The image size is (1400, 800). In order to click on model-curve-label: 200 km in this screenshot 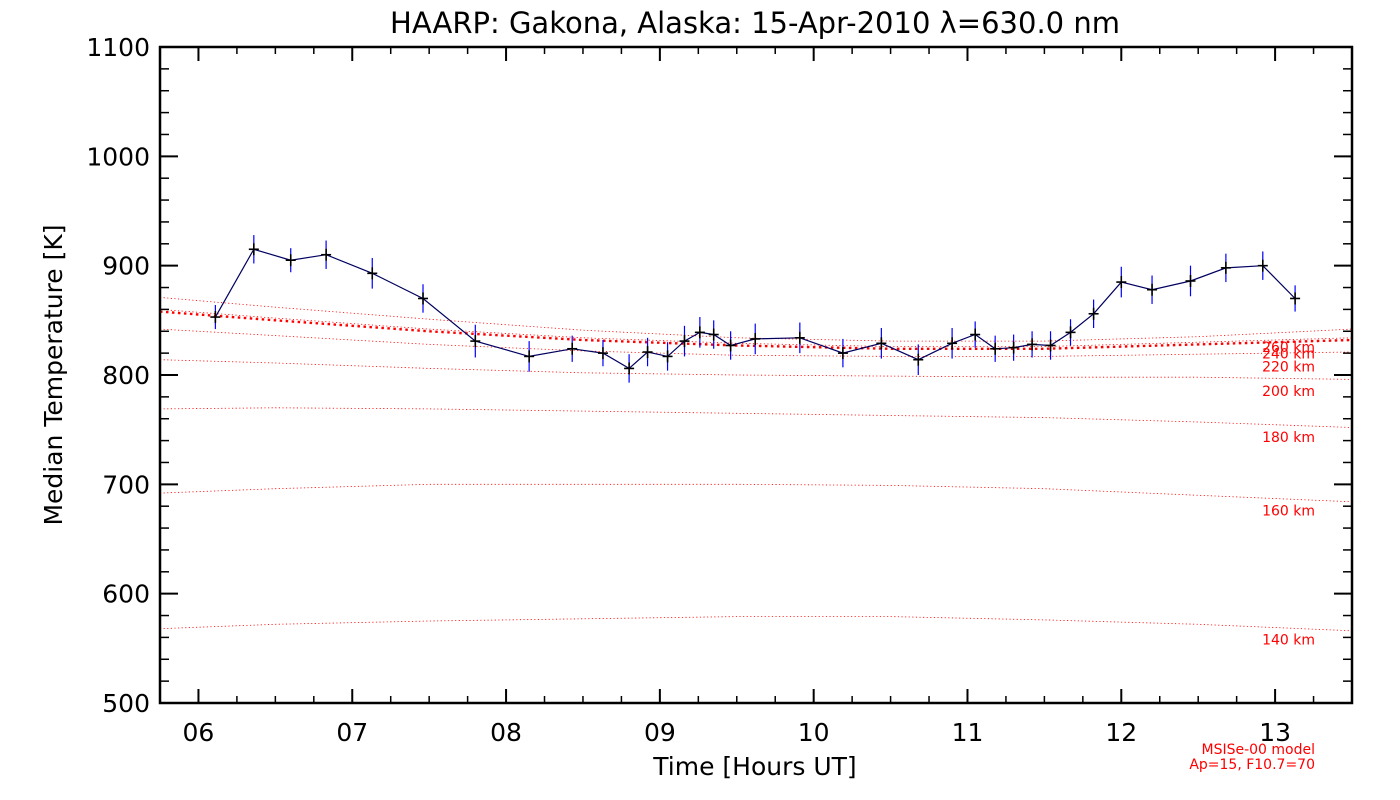, I will do `click(1288, 392)`.